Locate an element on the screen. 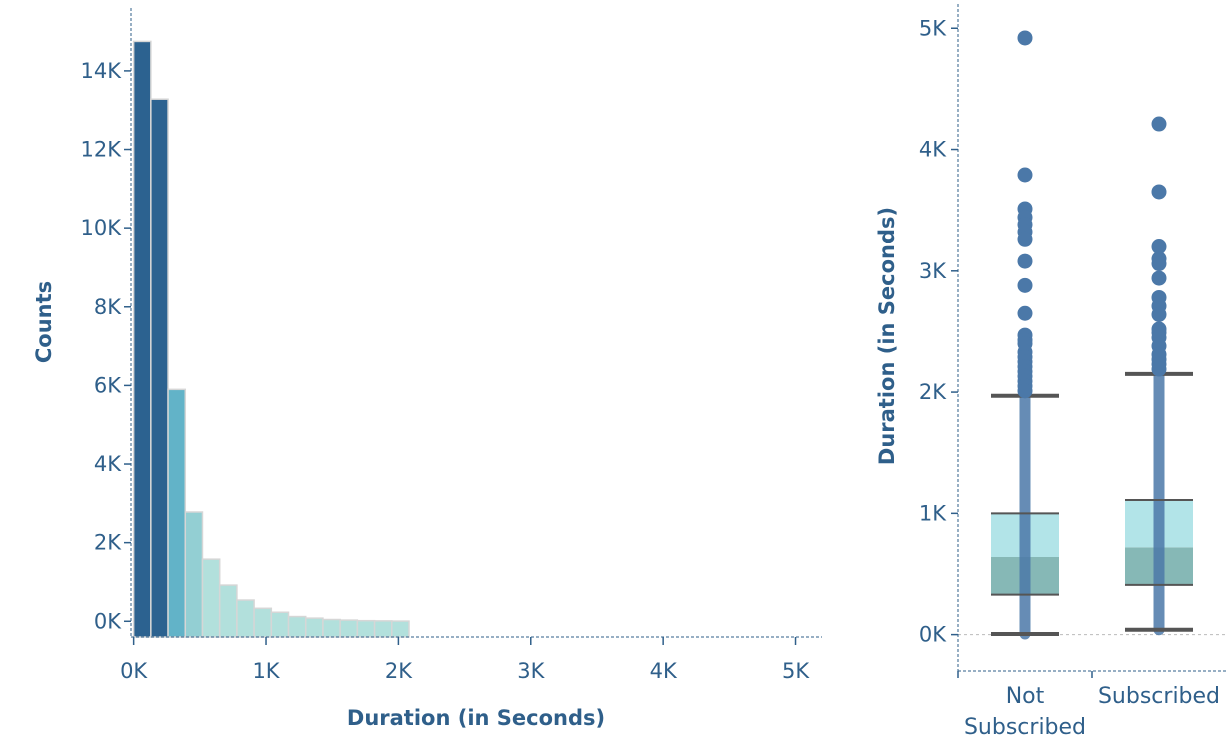 The height and width of the screenshot is (747, 1230). boxplot-y-axis-title: Duration (in Seconds) is located at coordinates (887, 336).